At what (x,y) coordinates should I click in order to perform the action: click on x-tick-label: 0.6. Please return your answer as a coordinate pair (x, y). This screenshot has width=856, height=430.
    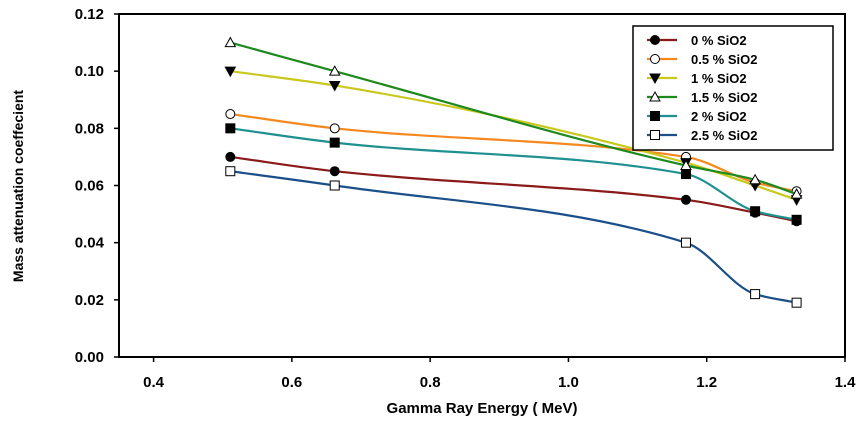
    Looking at the image, I should click on (291, 382).